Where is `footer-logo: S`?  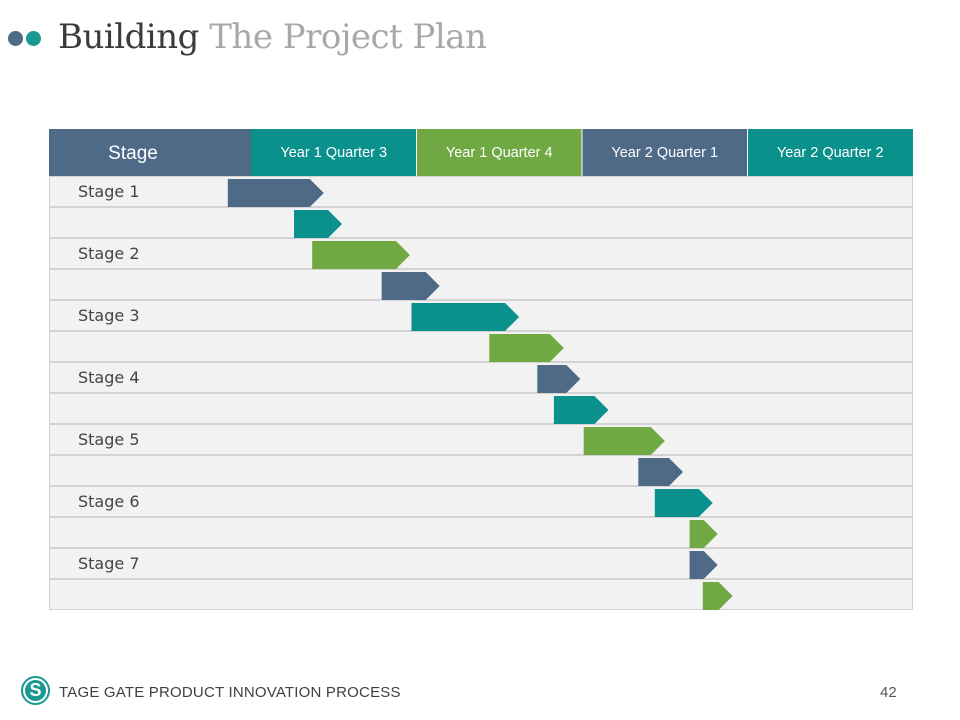
footer-logo: S is located at coordinates (35, 690).